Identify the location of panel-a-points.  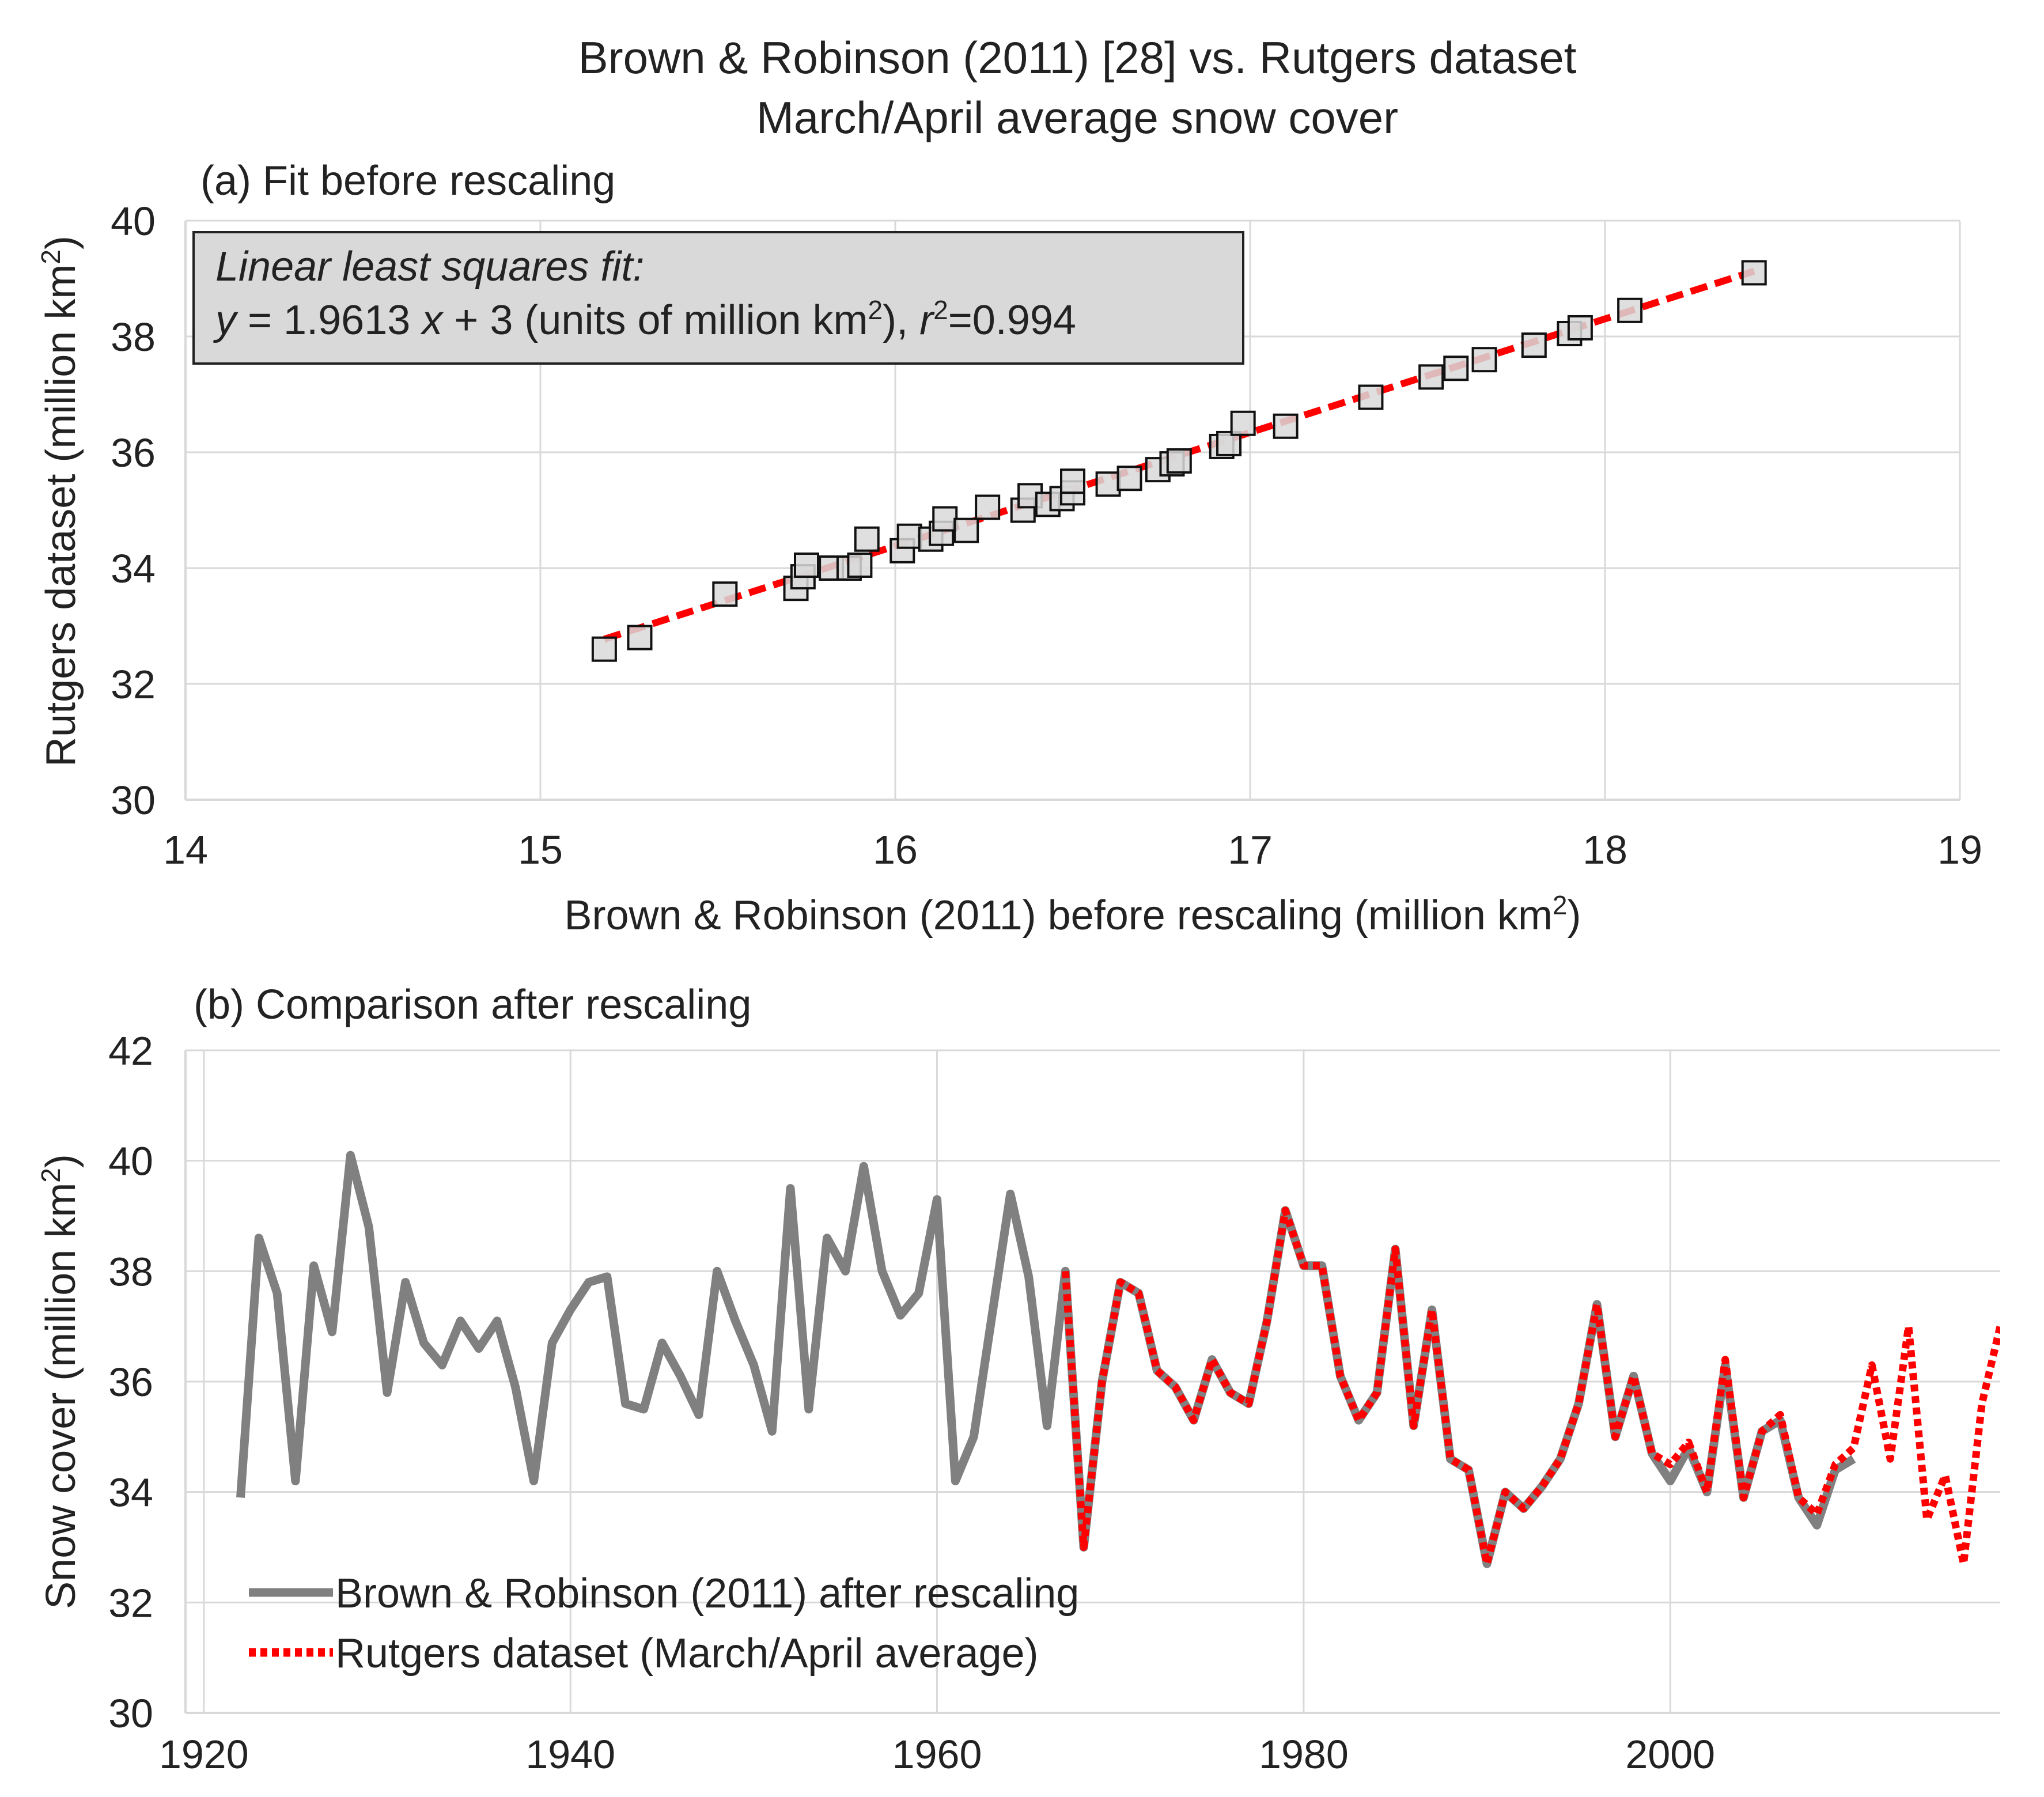
(1179, 461).